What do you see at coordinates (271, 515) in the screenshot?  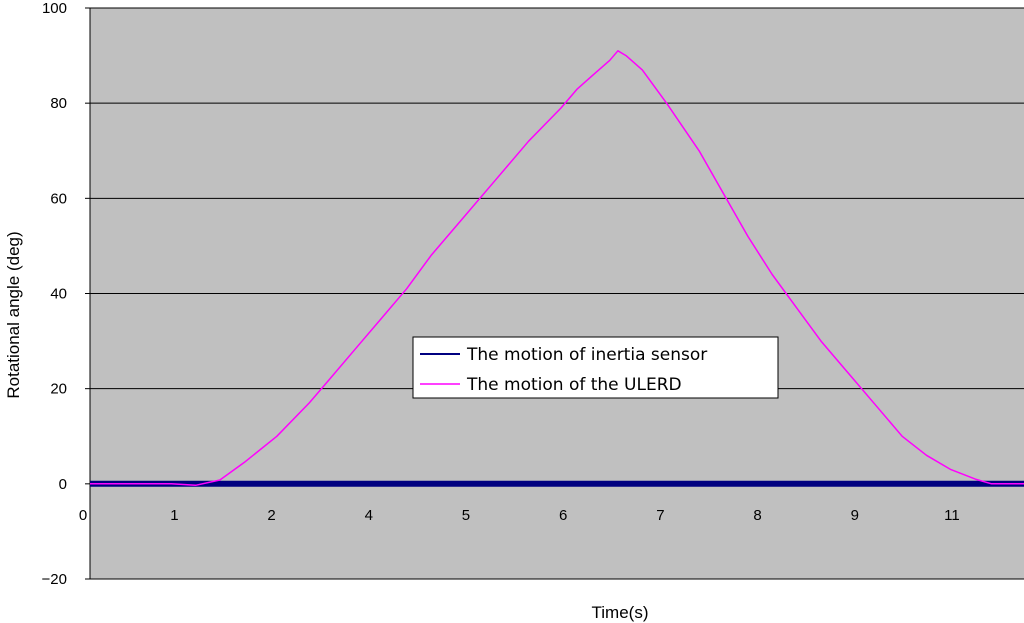 I see `x-tick-label: 2` at bounding box center [271, 515].